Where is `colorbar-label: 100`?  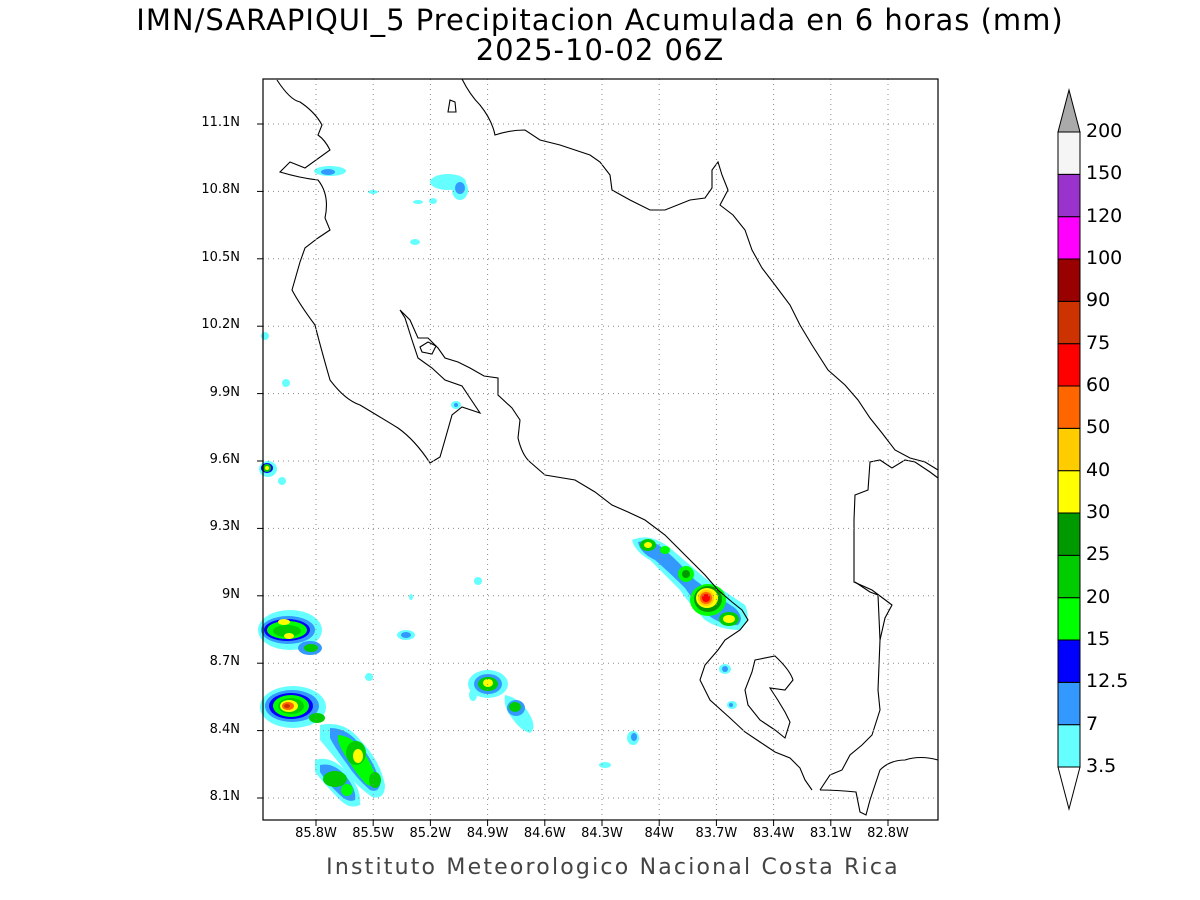
colorbar-label: 100 is located at coordinates (1104, 258).